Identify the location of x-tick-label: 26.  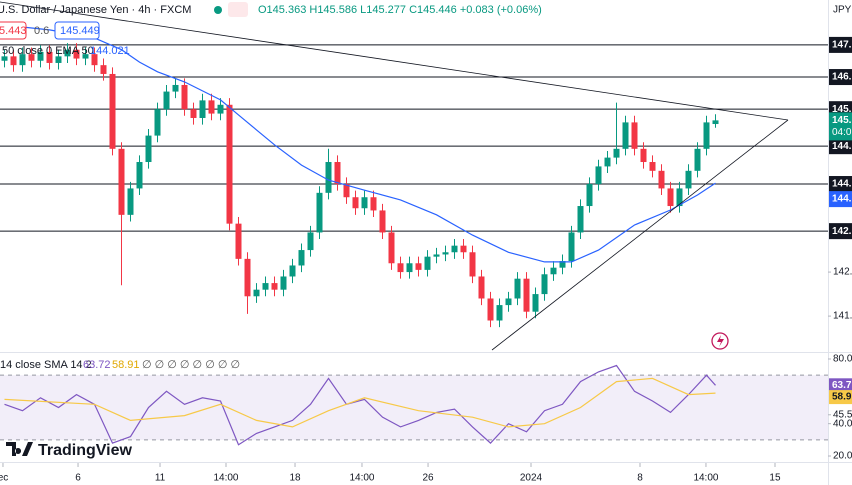
(428, 478).